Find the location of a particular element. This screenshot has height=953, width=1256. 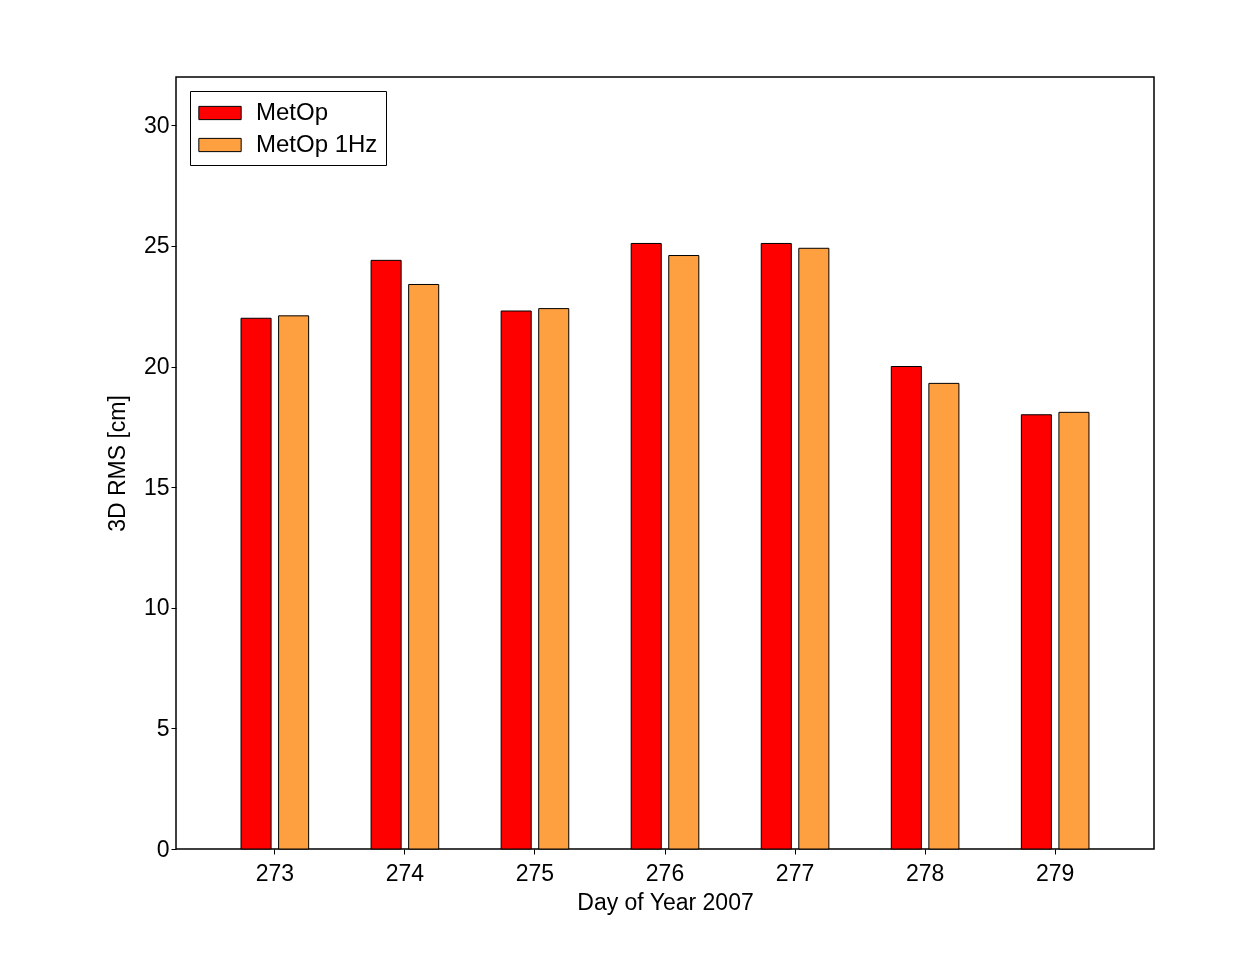

x-axis-title: Day of Year 2007 is located at coordinates (665, 901).